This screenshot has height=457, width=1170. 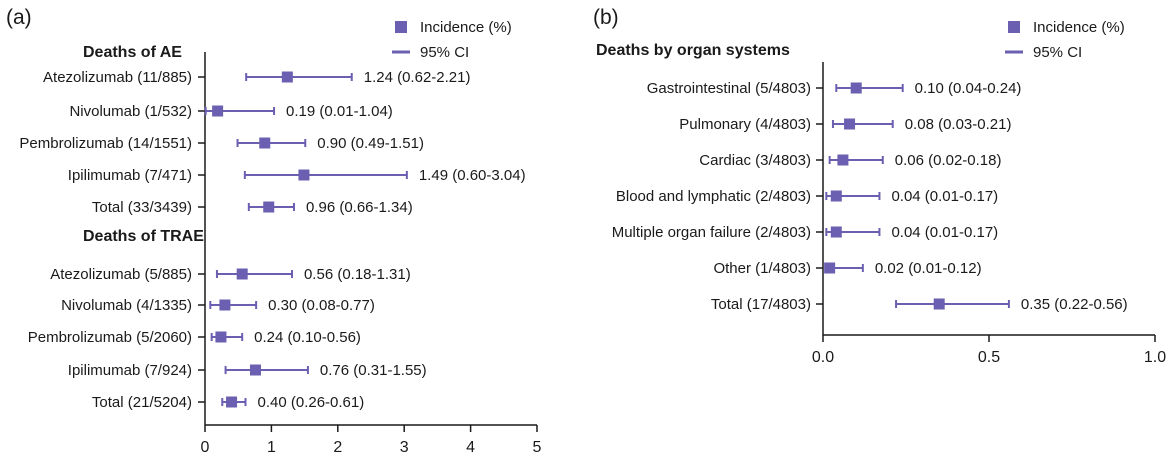 I want to click on group-title: Deaths of AE, so click(x=132, y=52).